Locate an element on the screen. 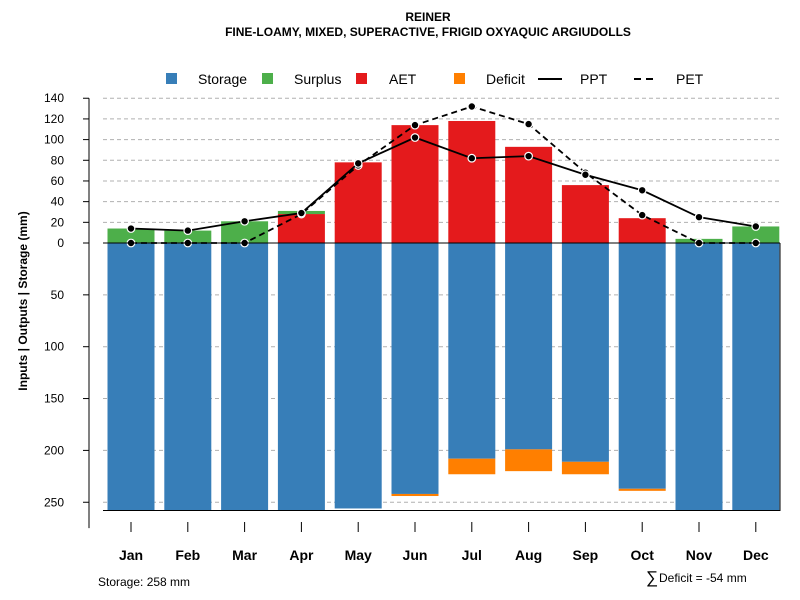  x-tick-label: Jan is located at coordinates (131, 555).